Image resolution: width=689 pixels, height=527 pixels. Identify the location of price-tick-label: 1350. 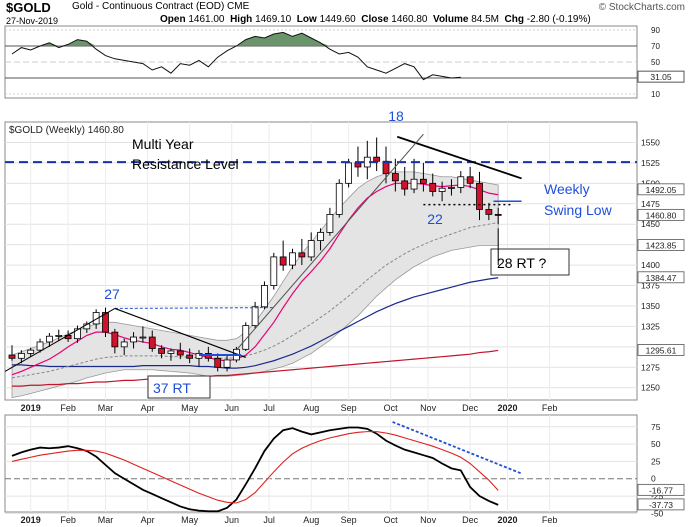
(650, 306).